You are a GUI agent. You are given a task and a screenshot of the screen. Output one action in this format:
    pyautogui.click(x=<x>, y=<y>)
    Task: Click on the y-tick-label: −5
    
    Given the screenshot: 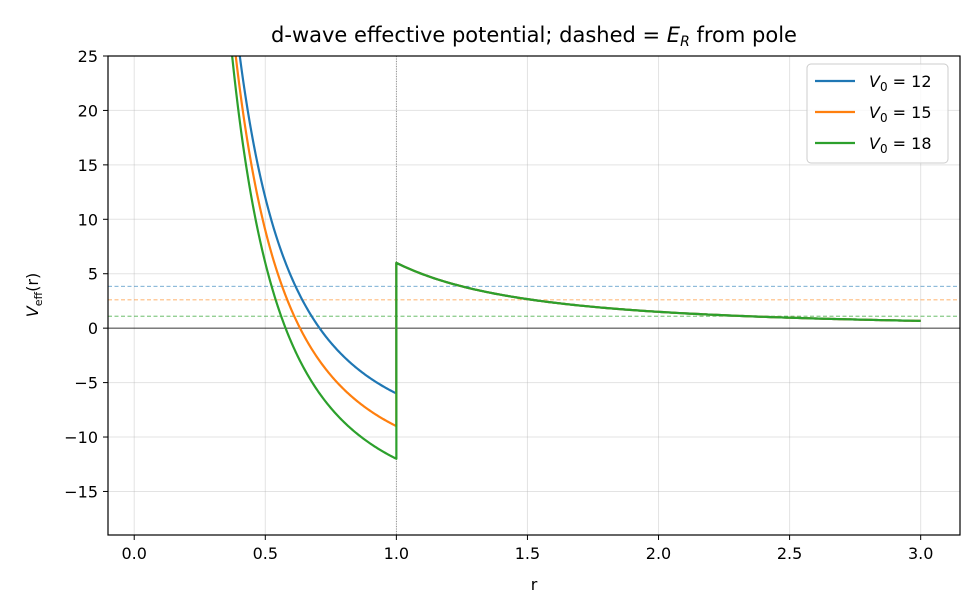 What is the action you would take?
    pyautogui.click(x=86, y=383)
    